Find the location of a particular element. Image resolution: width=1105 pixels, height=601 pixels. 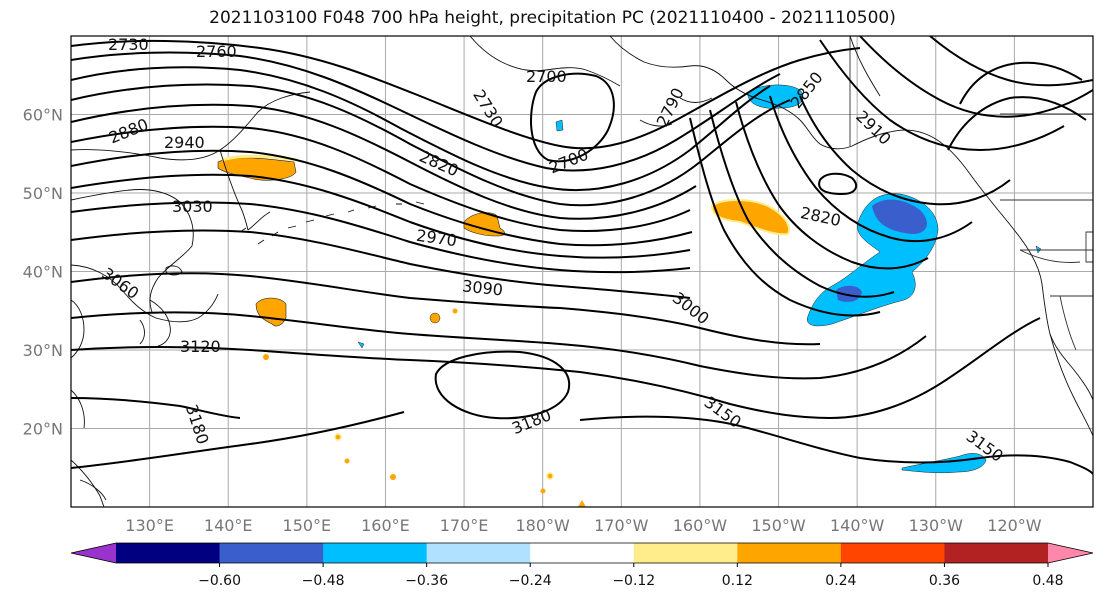

longitude-label: 170°W is located at coordinates (621, 525).